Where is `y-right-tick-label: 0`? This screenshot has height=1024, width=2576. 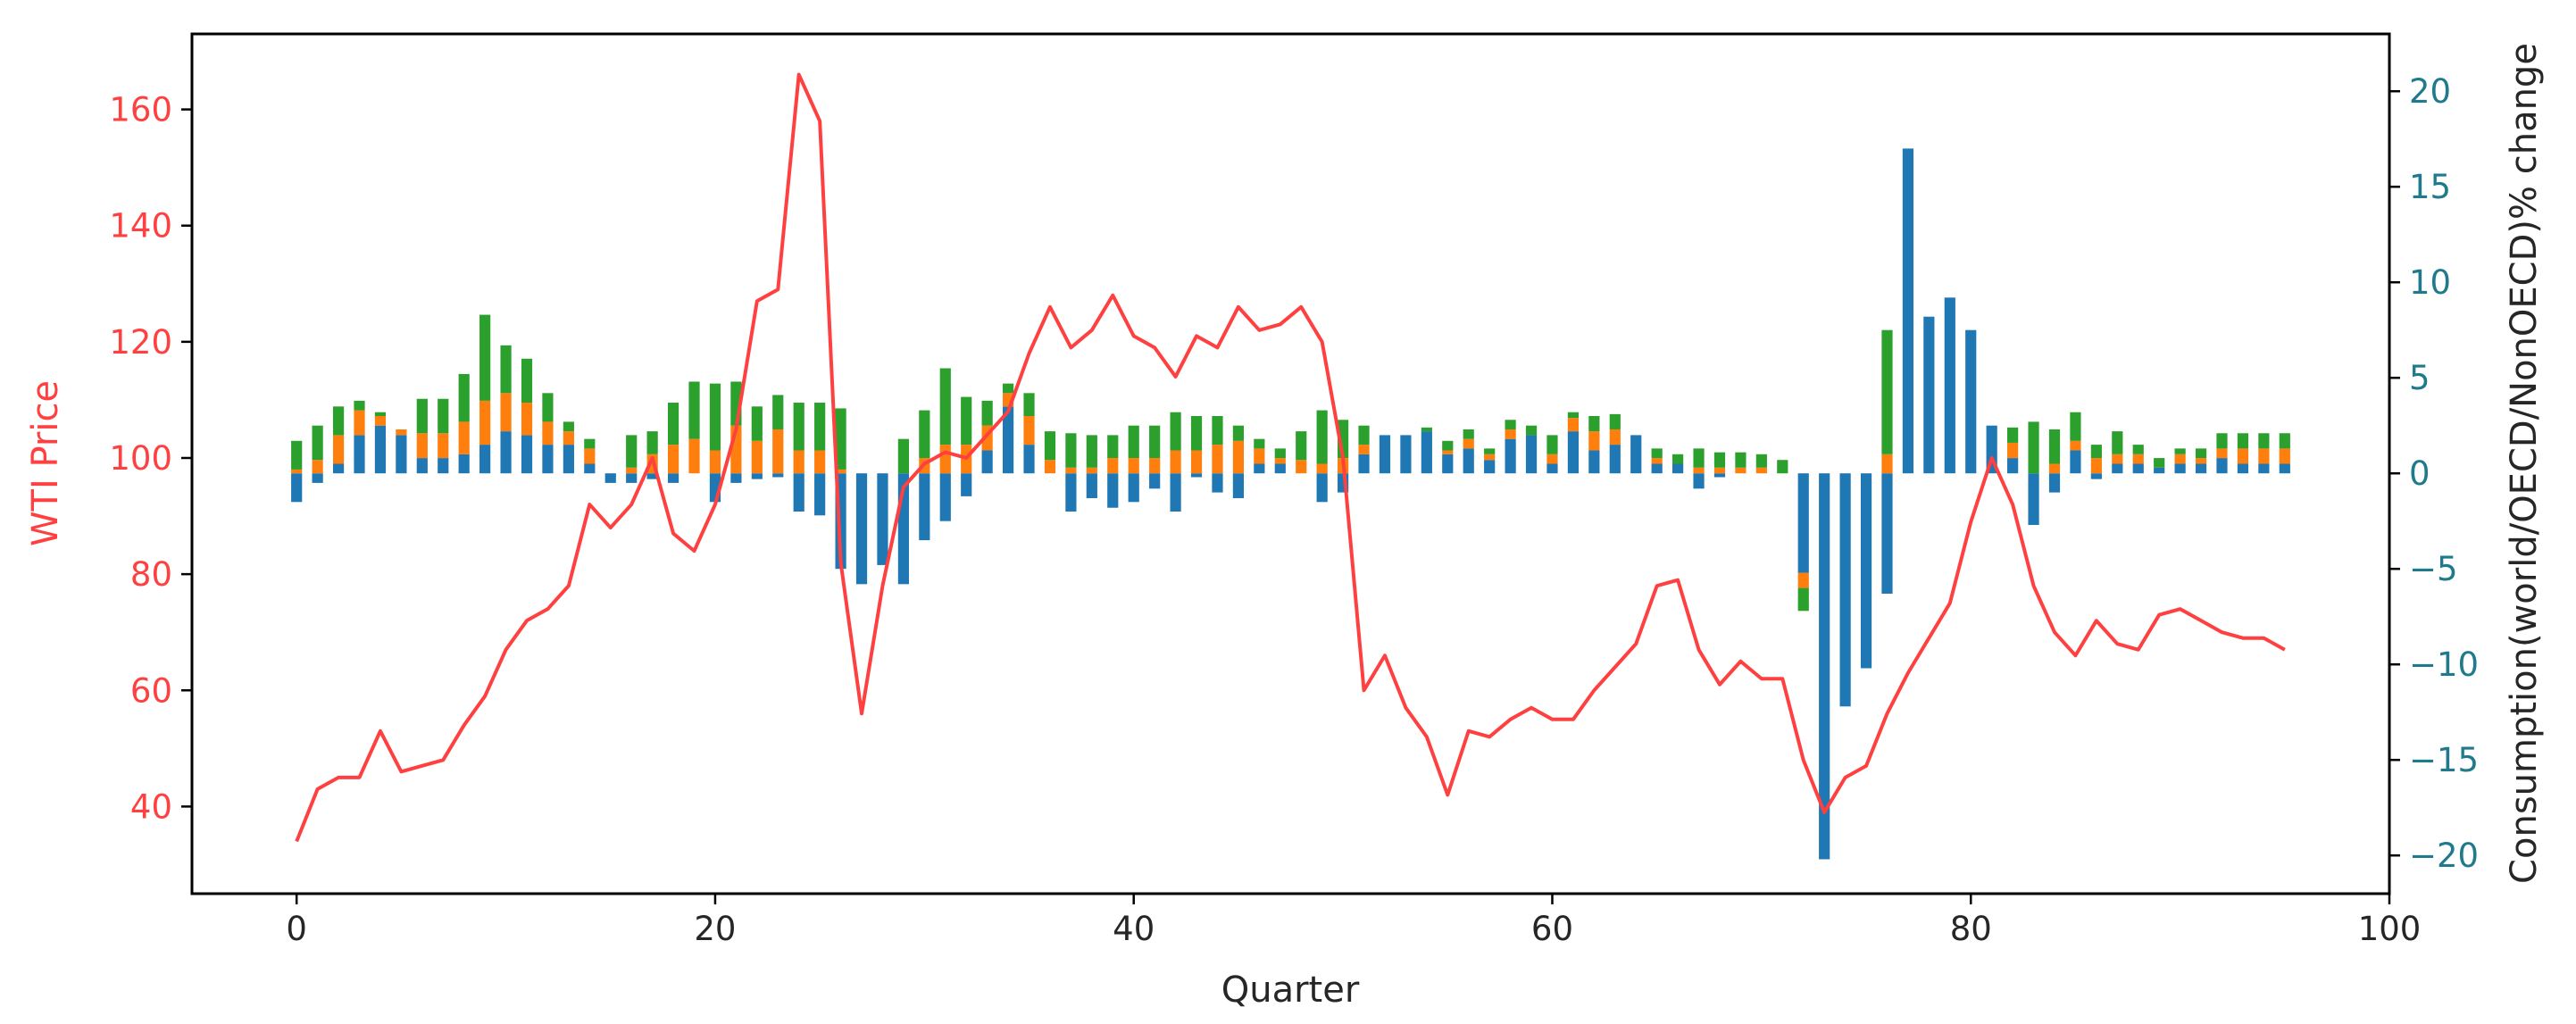
y-right-tick-label: 0 is located at coordinates (2419, 473).